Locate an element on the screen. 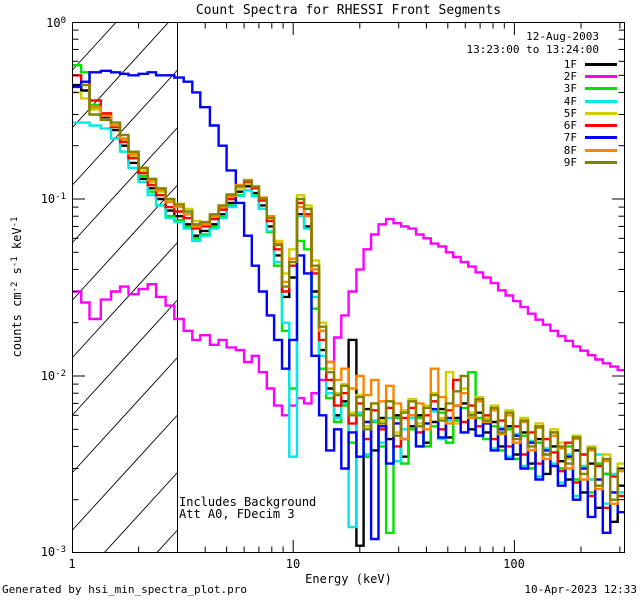  legend-item-6F: 6F is located at coordinates (543, 126).